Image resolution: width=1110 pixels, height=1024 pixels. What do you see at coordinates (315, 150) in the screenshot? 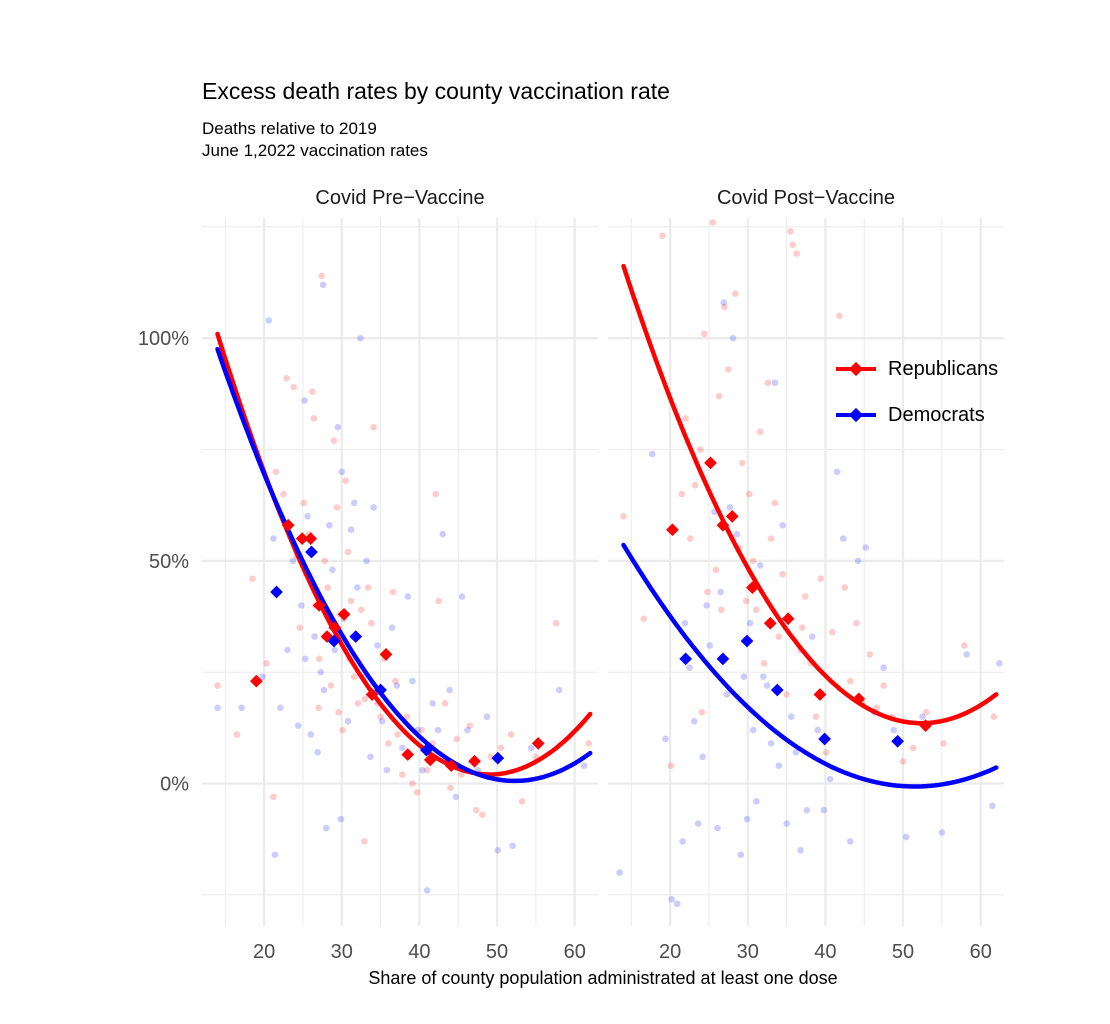
I see `chart-subtitle-line-2: June 1,2022 vaccination rates` at bounding box center [315, 150].